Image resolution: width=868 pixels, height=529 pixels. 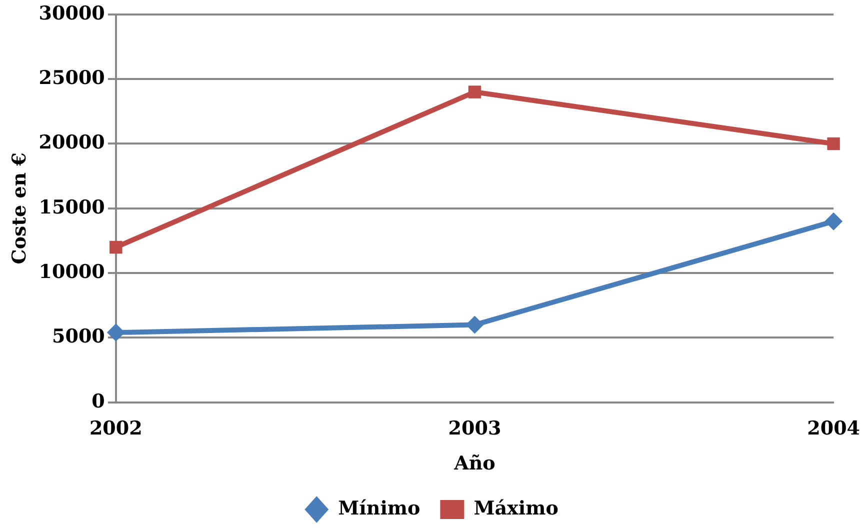 I want to click on y-tick-label: 5000, so click(x=78, y=337).